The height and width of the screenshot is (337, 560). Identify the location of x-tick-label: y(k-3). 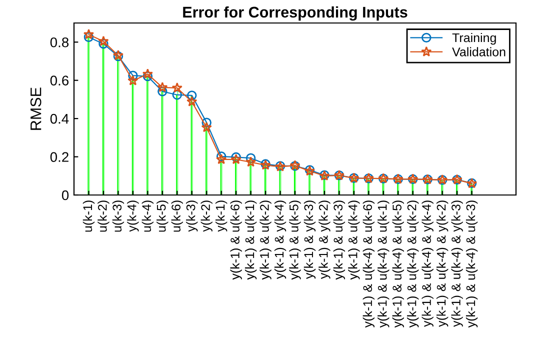
(192, 216).